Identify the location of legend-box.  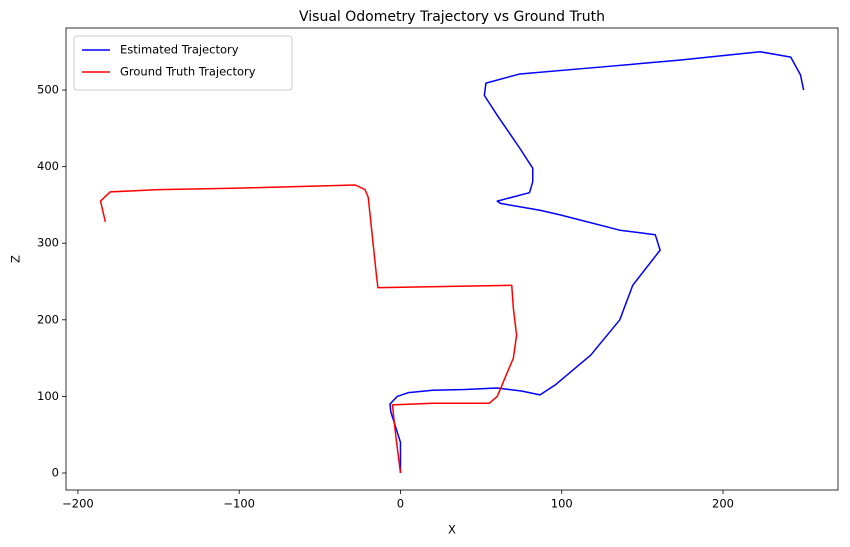
(183, 63).